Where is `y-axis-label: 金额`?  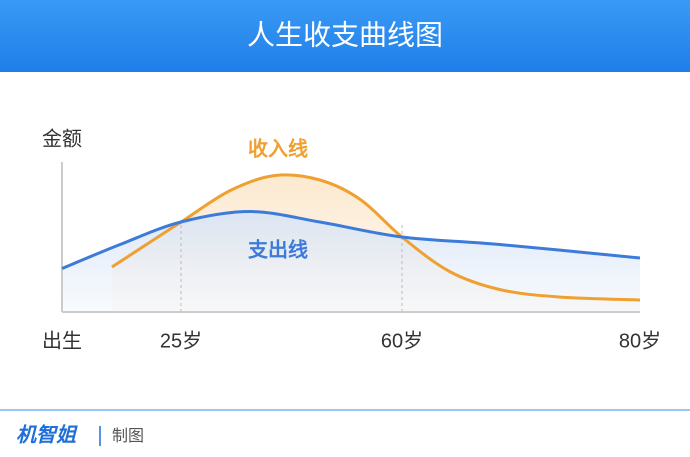 y-axis-label: 金额 is located at coordinates (62, 138).